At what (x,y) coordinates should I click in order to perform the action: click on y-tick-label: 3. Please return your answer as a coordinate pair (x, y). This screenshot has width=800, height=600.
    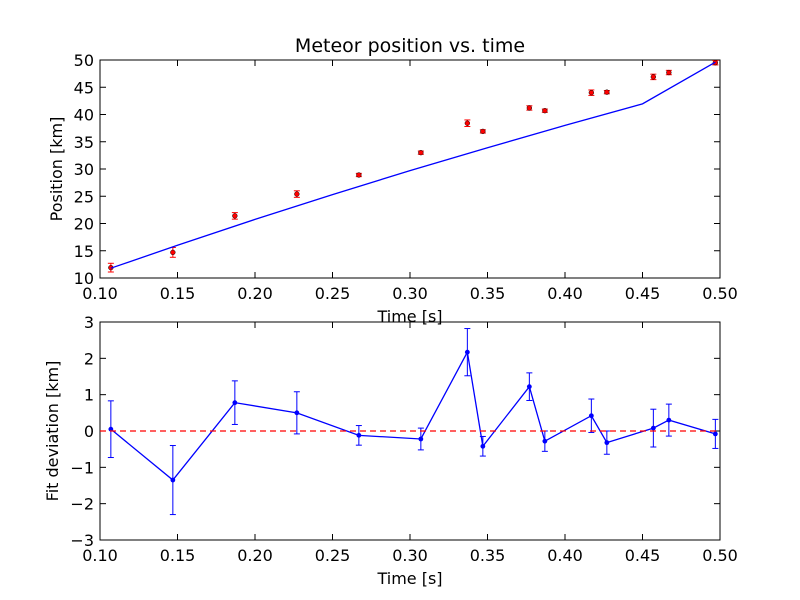
    Looking at the image, I should click on (89, 322).